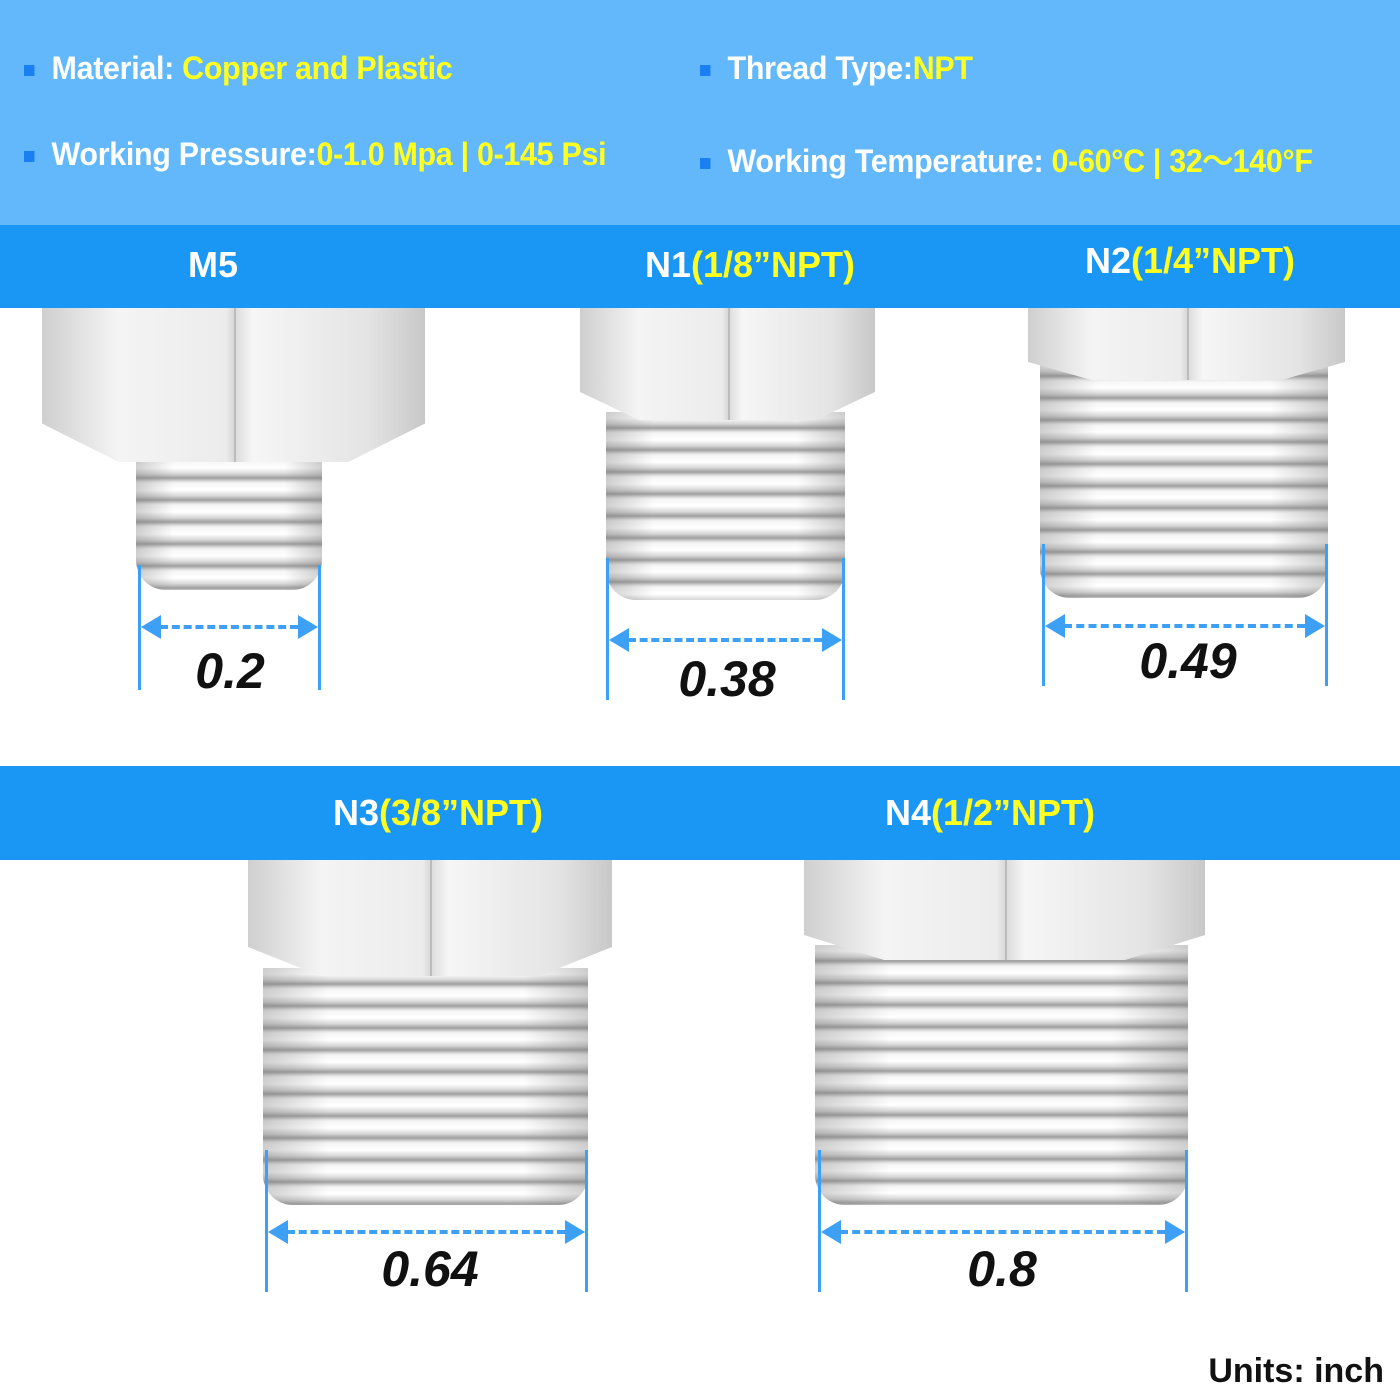  I want to click on spec-material: Material: Copper and Plastic, so click(238, 68).